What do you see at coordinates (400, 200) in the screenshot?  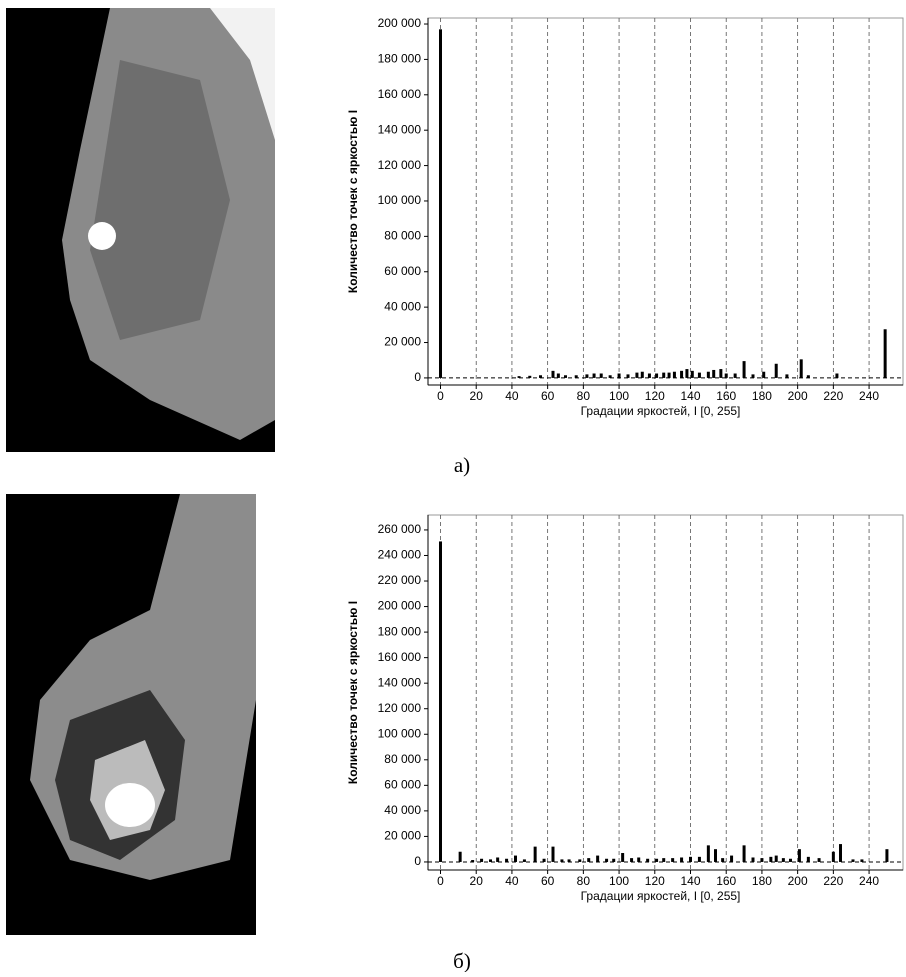 I see `y-tick-label: 100 000` at bounding box center [400, 200].